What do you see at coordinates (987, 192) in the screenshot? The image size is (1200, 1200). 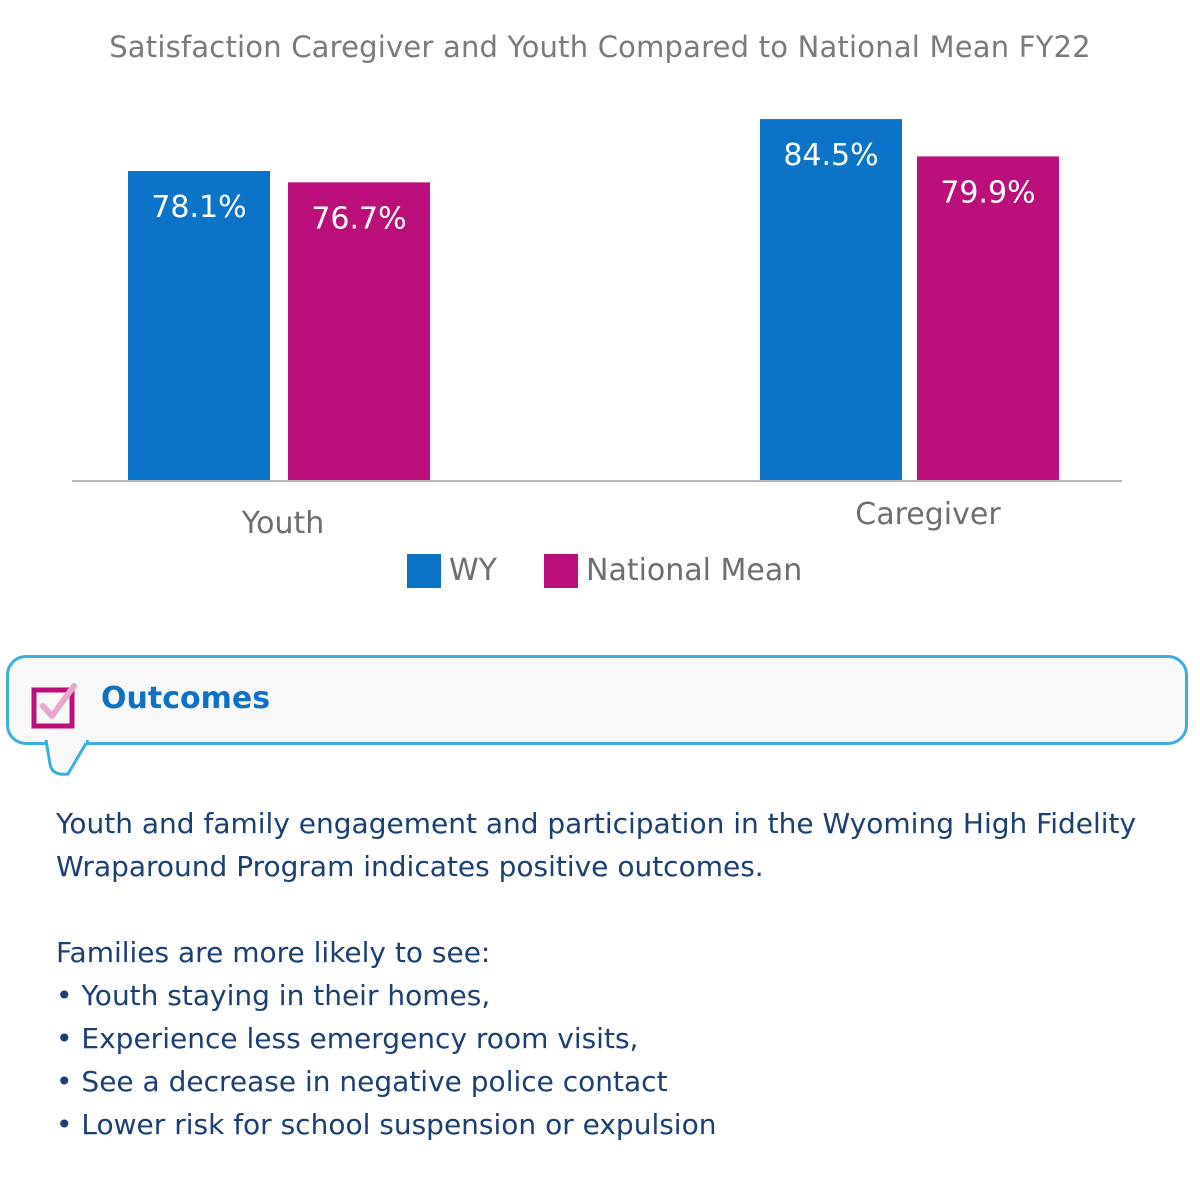 I see `data-label: 79.9%` at bounding box center [987, 192].